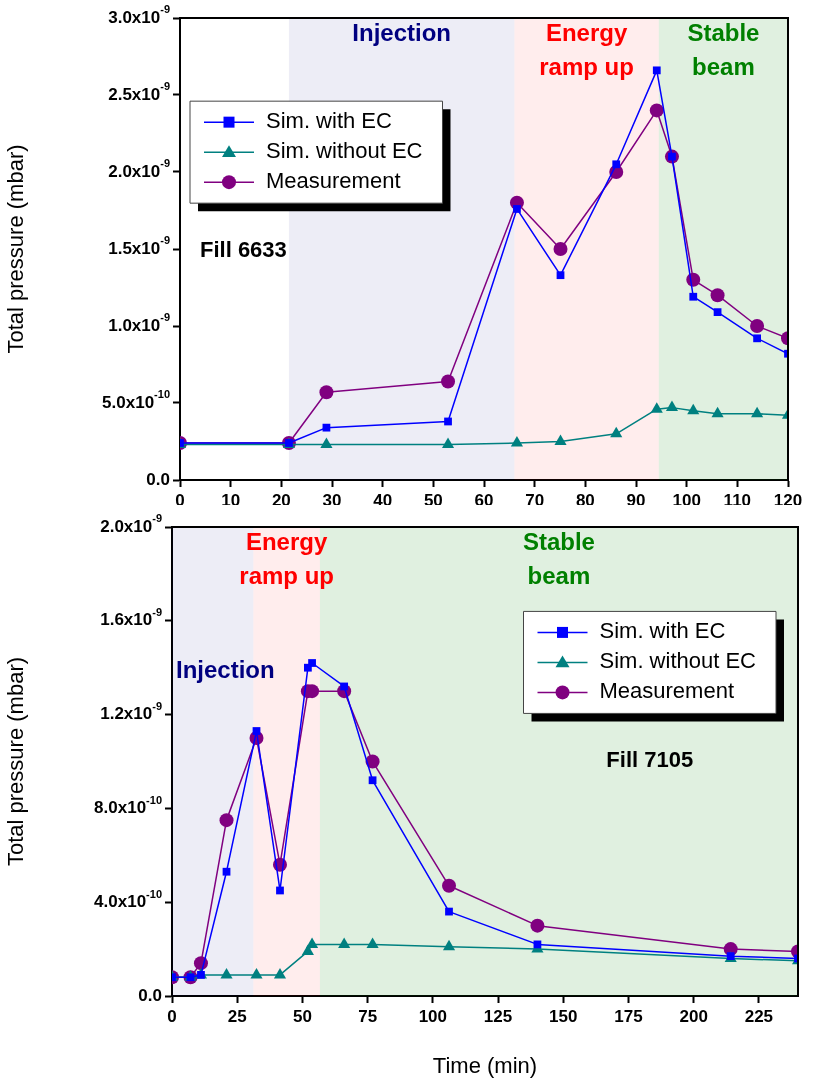 The width and height of the screenshot is (824, 1084). Describe the element at coordinates (243, 250) in the screenshot. I see `annotation: Fill 6633` at that location.